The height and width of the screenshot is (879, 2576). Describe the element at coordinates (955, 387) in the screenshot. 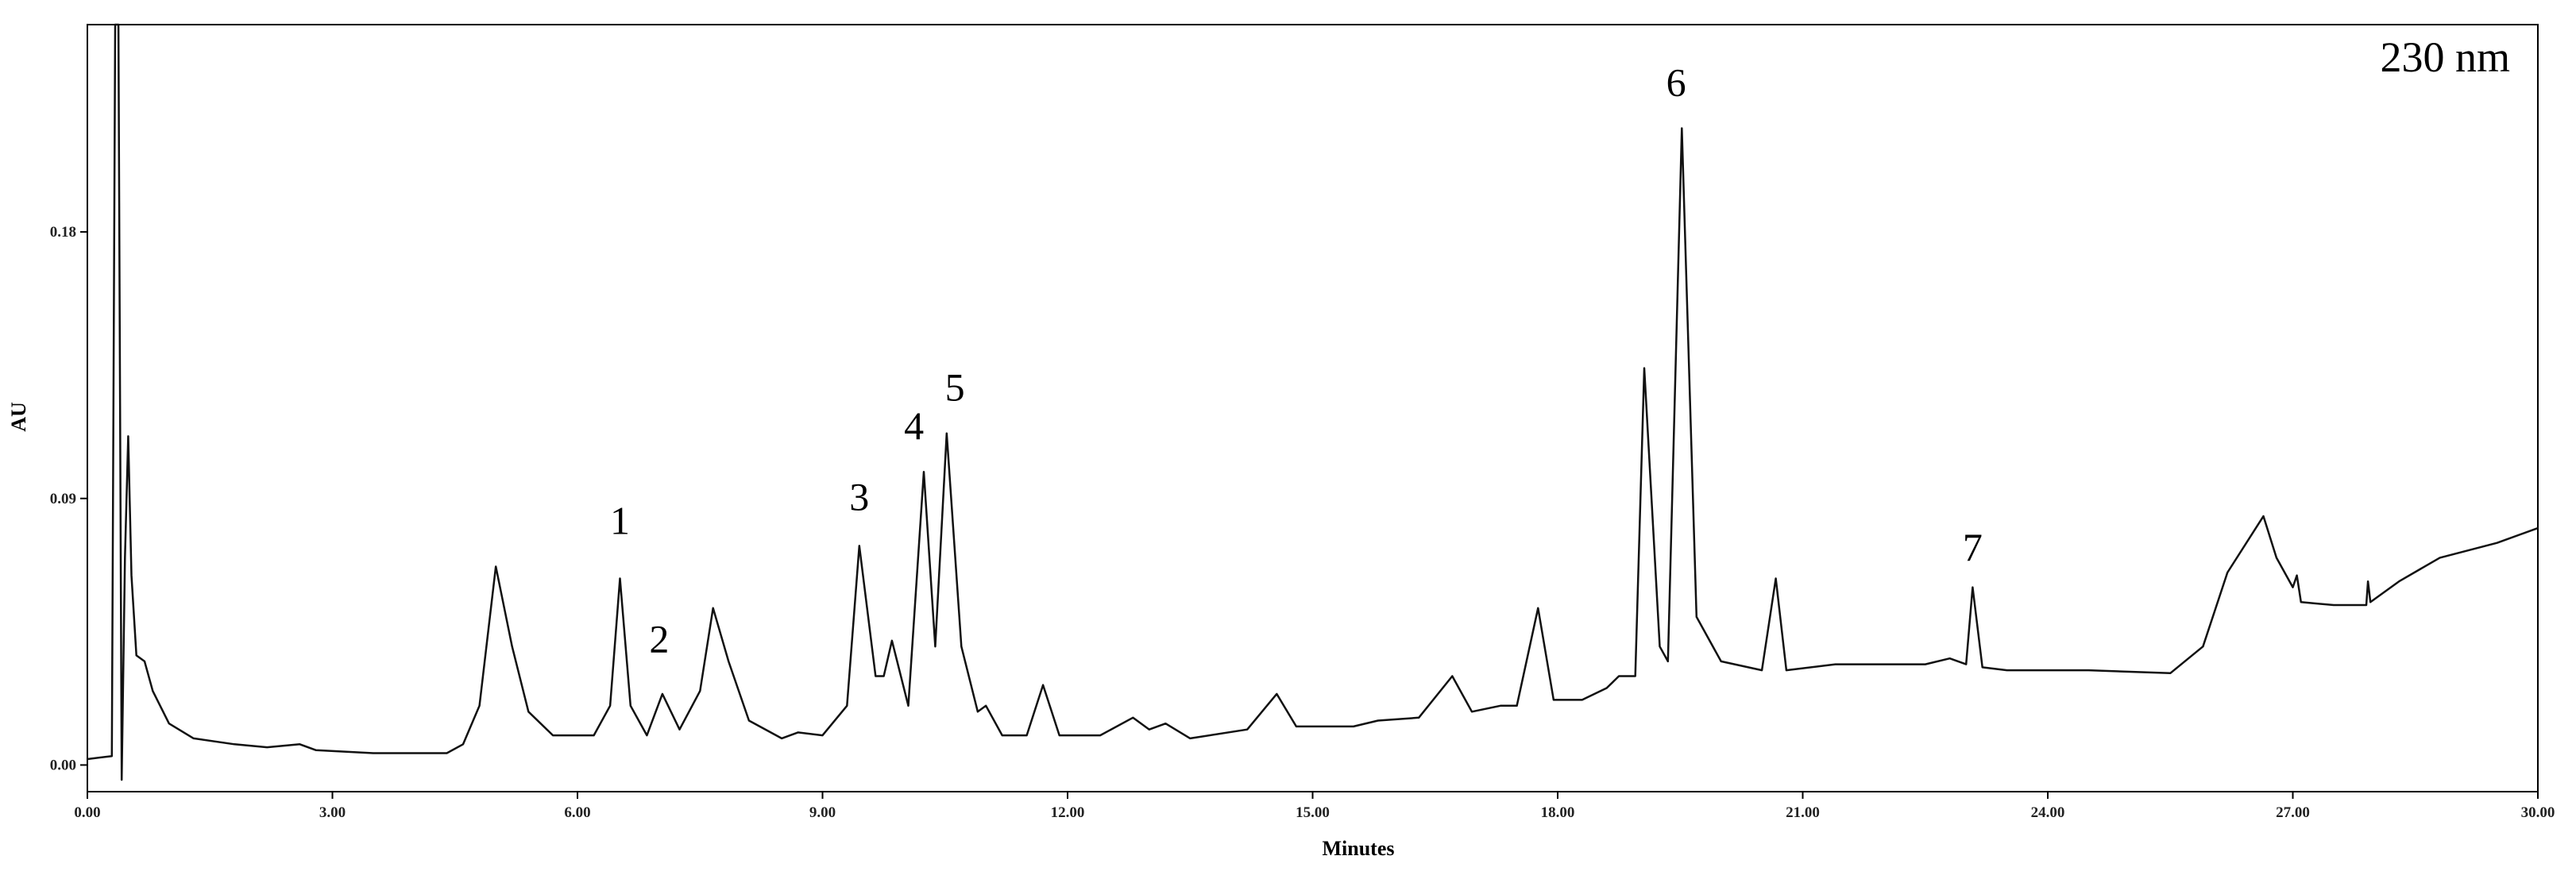

I see `peak-label: 5` at that location.